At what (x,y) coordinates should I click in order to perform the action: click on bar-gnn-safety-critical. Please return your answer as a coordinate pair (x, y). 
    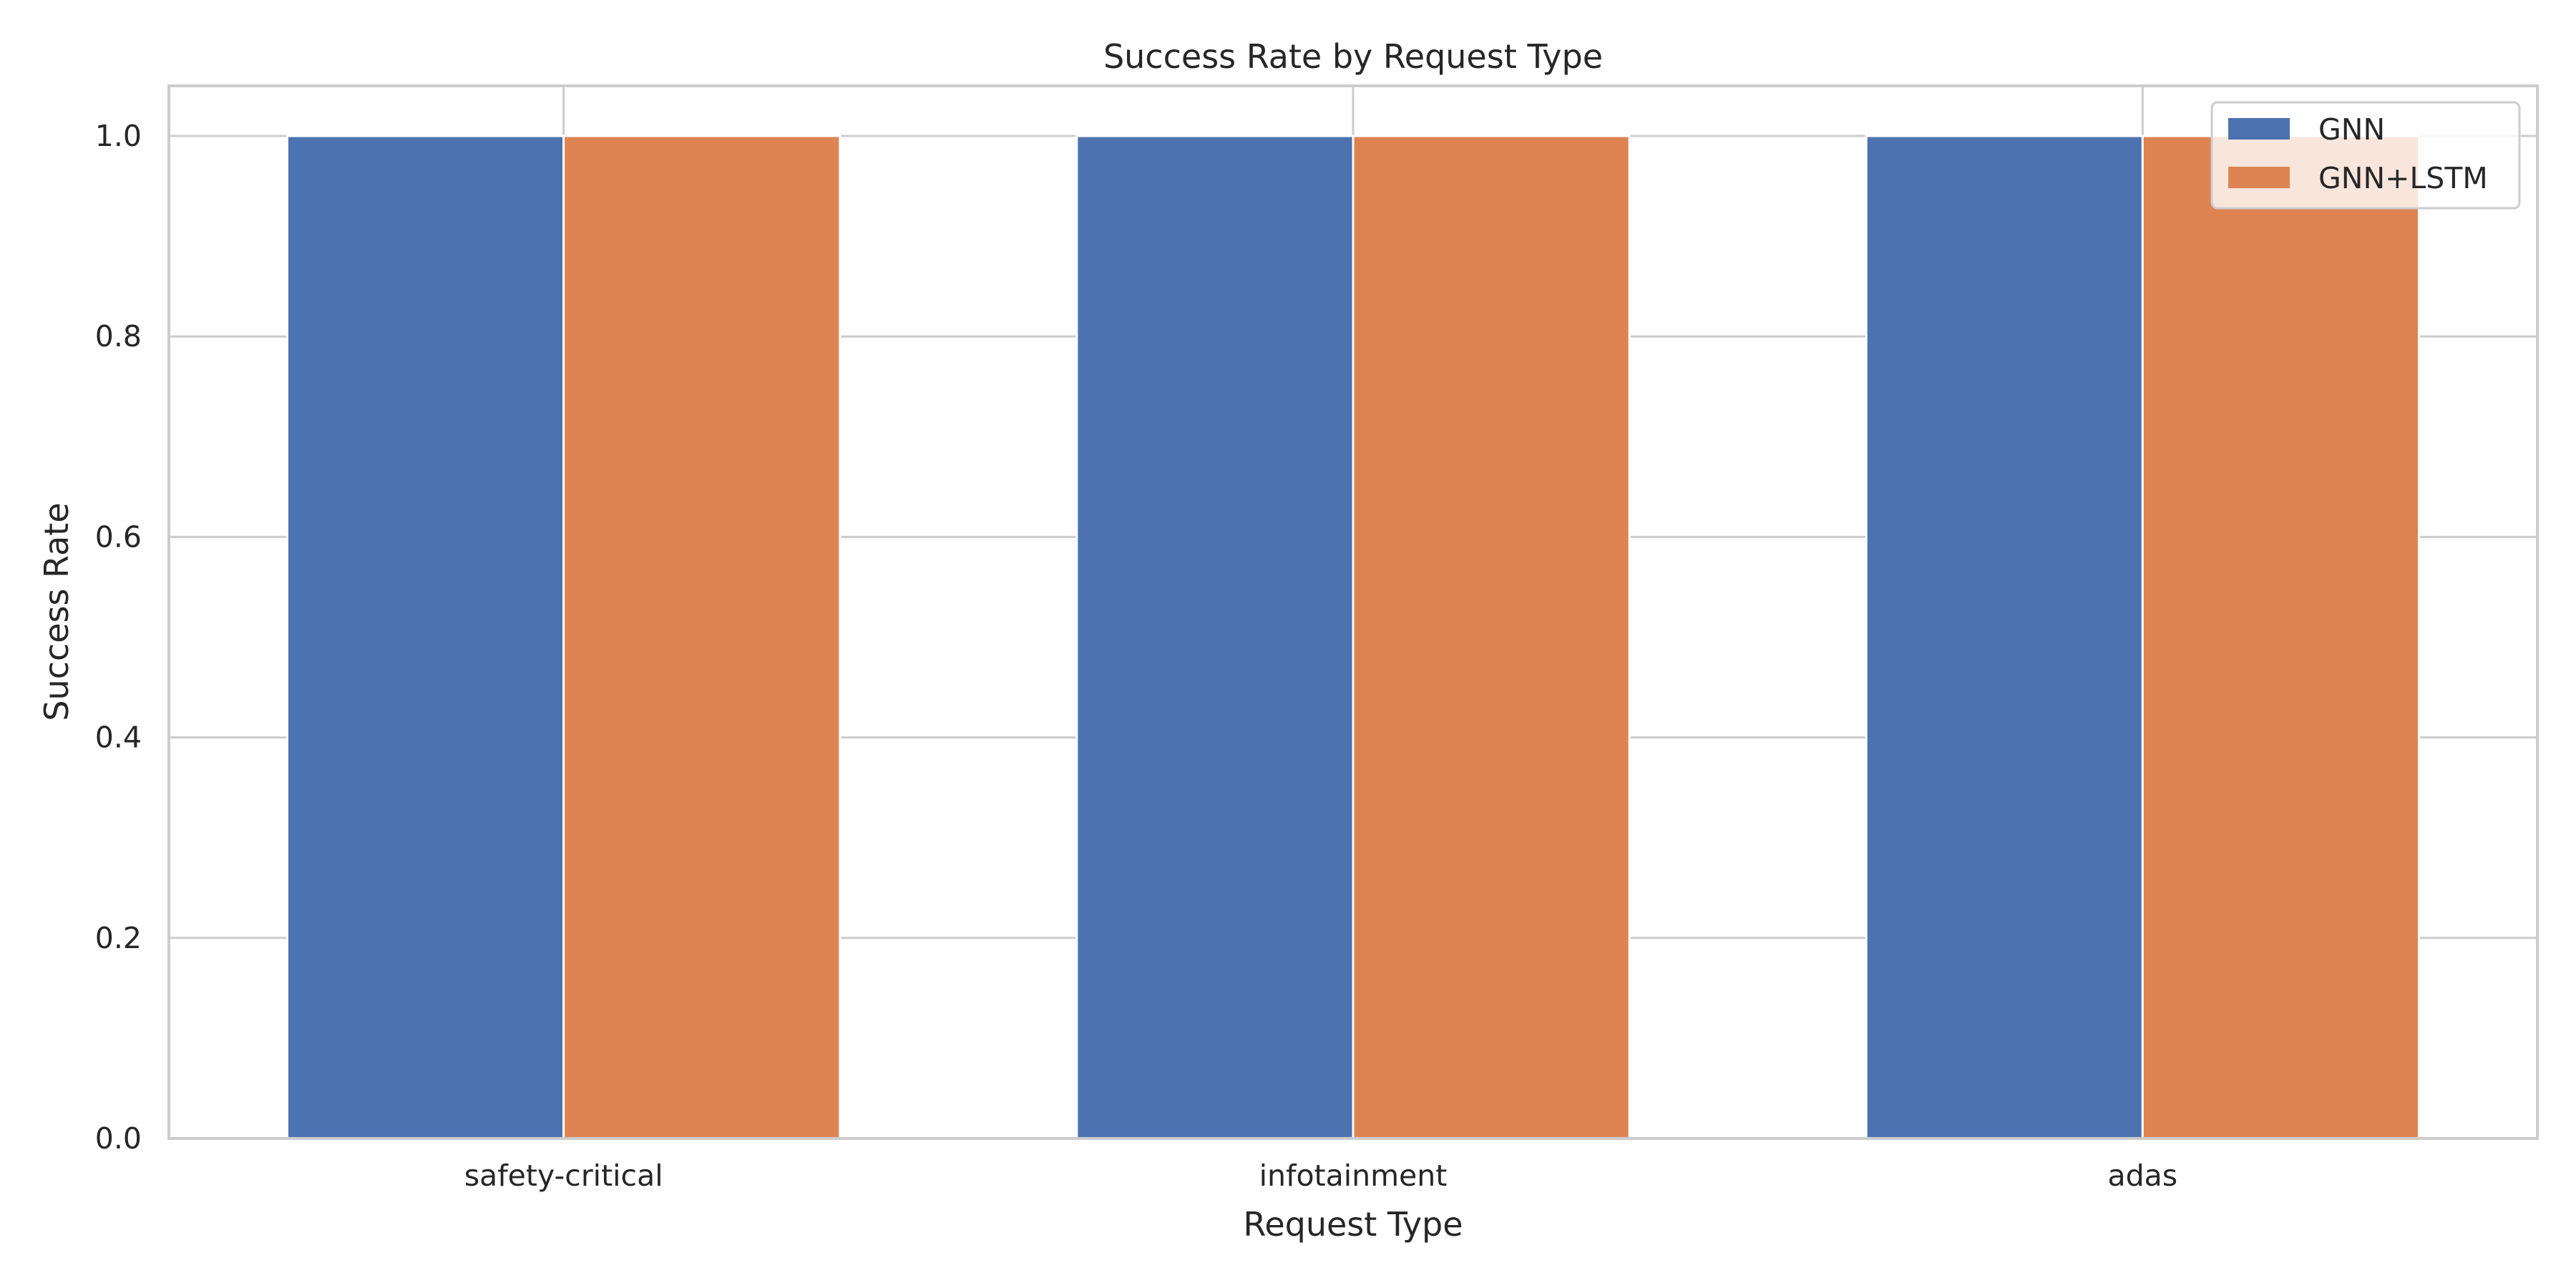
    Looking at the image, I should click on (425, 637).